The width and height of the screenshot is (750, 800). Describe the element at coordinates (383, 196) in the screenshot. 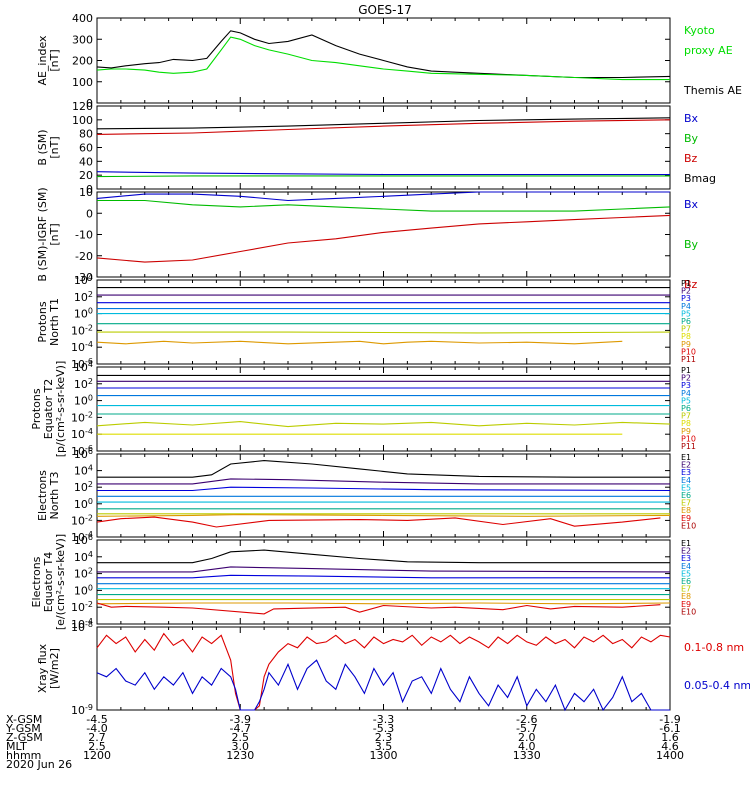

I see `series-bx` at that location.